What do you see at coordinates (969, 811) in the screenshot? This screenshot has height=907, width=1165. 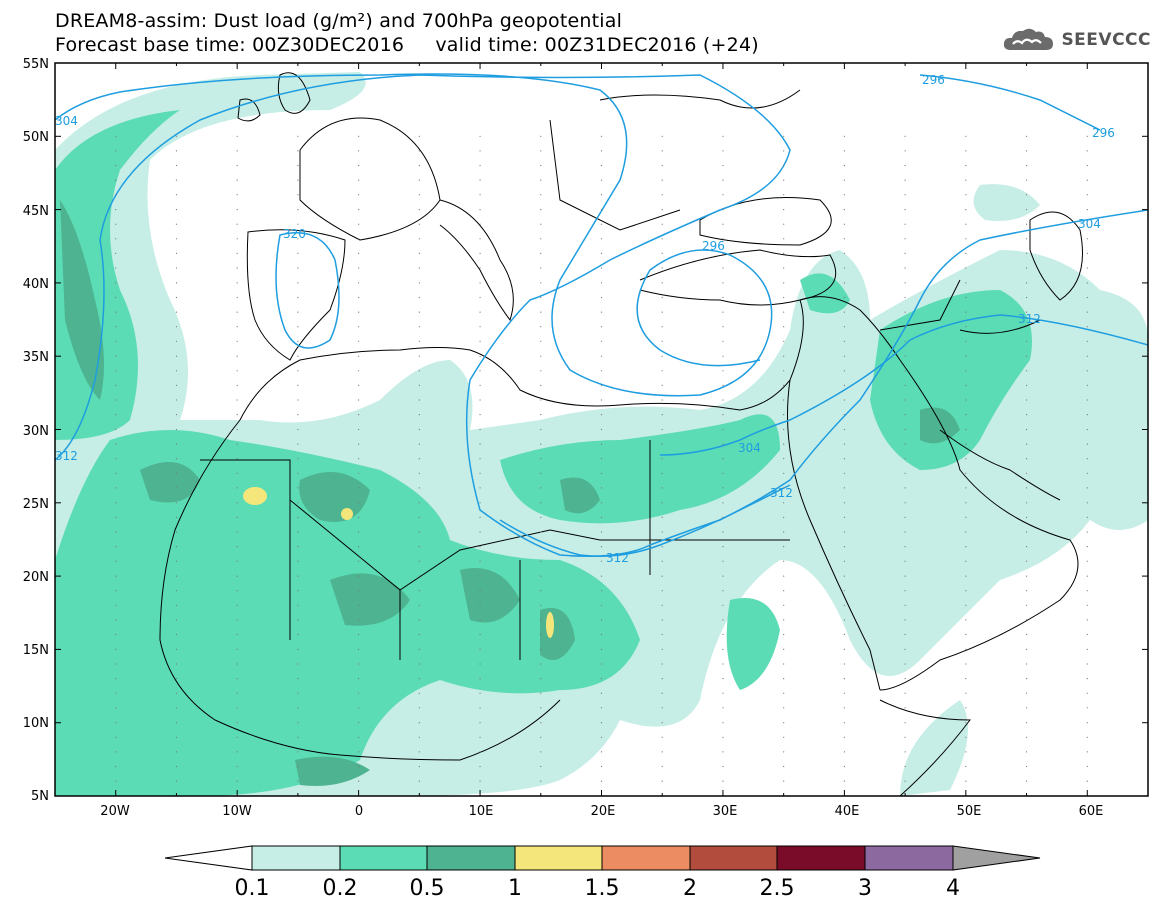 I see `lon-label: 50E` at bounding box center [969, 811].